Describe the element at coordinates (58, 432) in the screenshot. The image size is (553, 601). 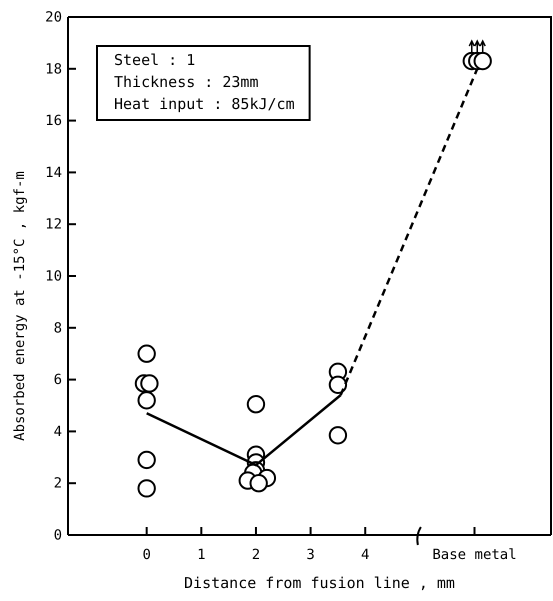
I see `y-tick-label: 4` at that location.